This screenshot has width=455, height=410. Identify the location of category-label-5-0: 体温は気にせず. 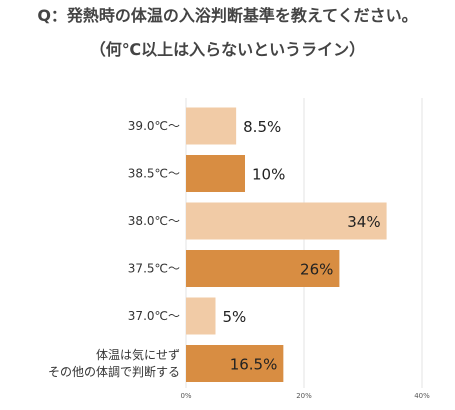
(138, 354).